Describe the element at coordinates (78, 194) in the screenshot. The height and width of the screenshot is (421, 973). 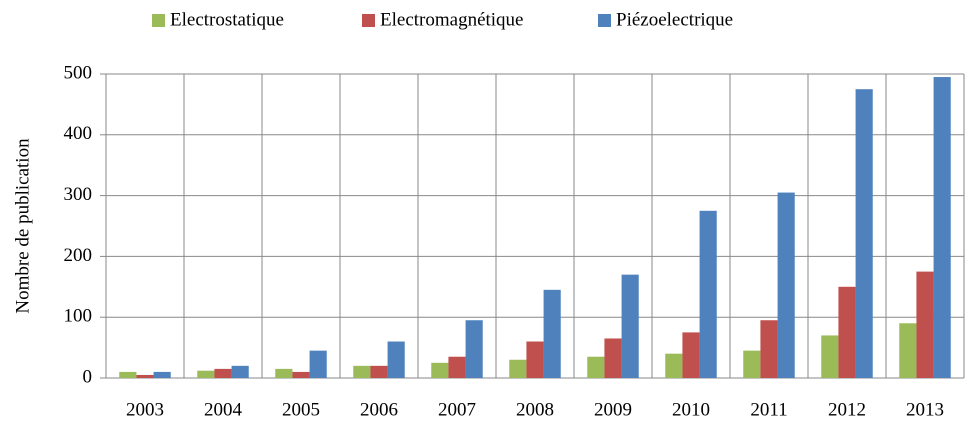
I see `y-tick-label: 300` at that location.